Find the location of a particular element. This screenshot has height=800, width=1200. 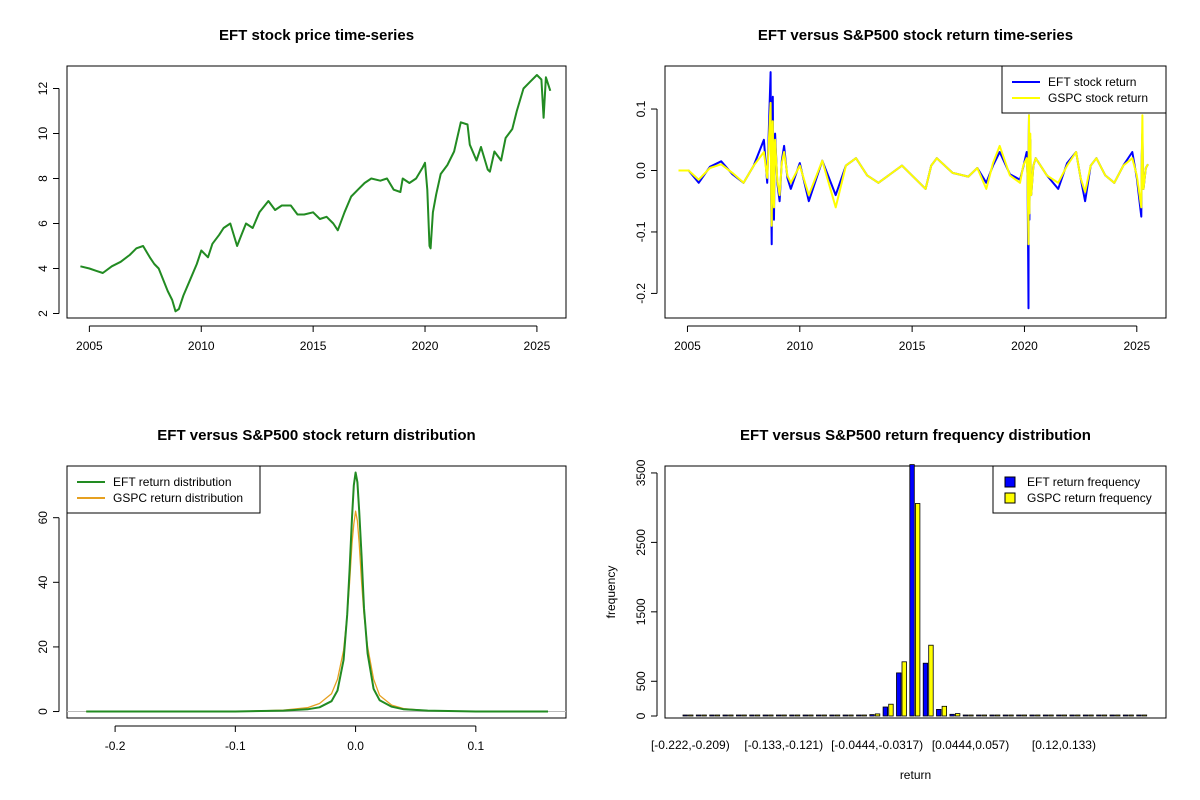

legend-label: EFT return distribution is located at coordinates (172, 482).